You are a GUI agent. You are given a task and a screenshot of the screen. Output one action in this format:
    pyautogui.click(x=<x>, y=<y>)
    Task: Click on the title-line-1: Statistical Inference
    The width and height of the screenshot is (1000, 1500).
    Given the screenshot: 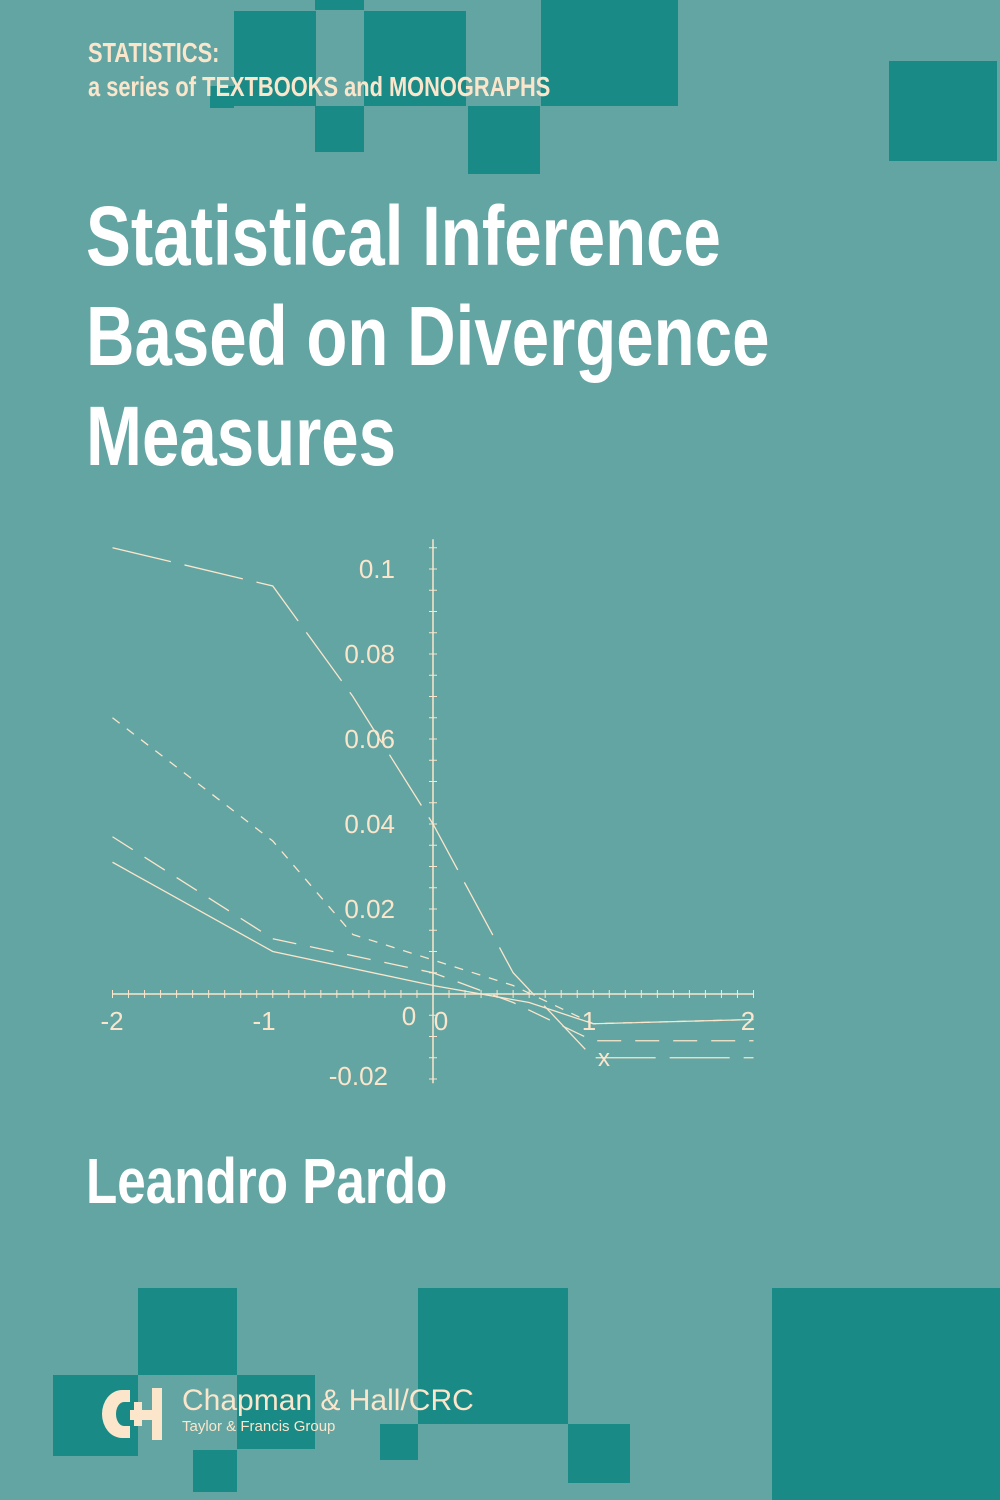 What is the action you would take?
    pyautogui.click(x=403, y=236)
    